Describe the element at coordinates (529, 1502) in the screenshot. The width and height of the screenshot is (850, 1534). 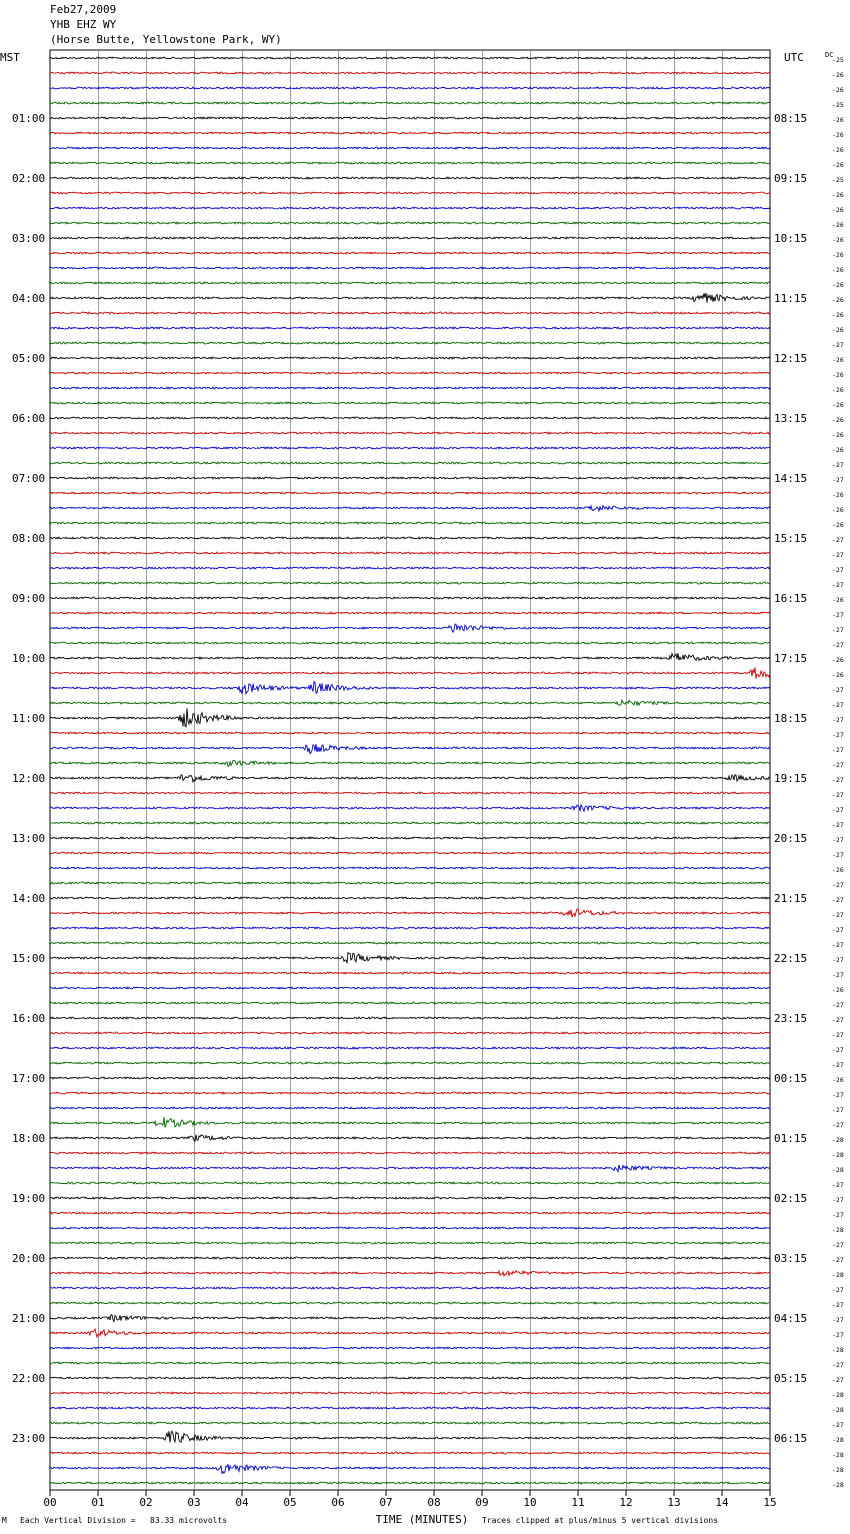
I see `x-tick-label: 10` at that location.